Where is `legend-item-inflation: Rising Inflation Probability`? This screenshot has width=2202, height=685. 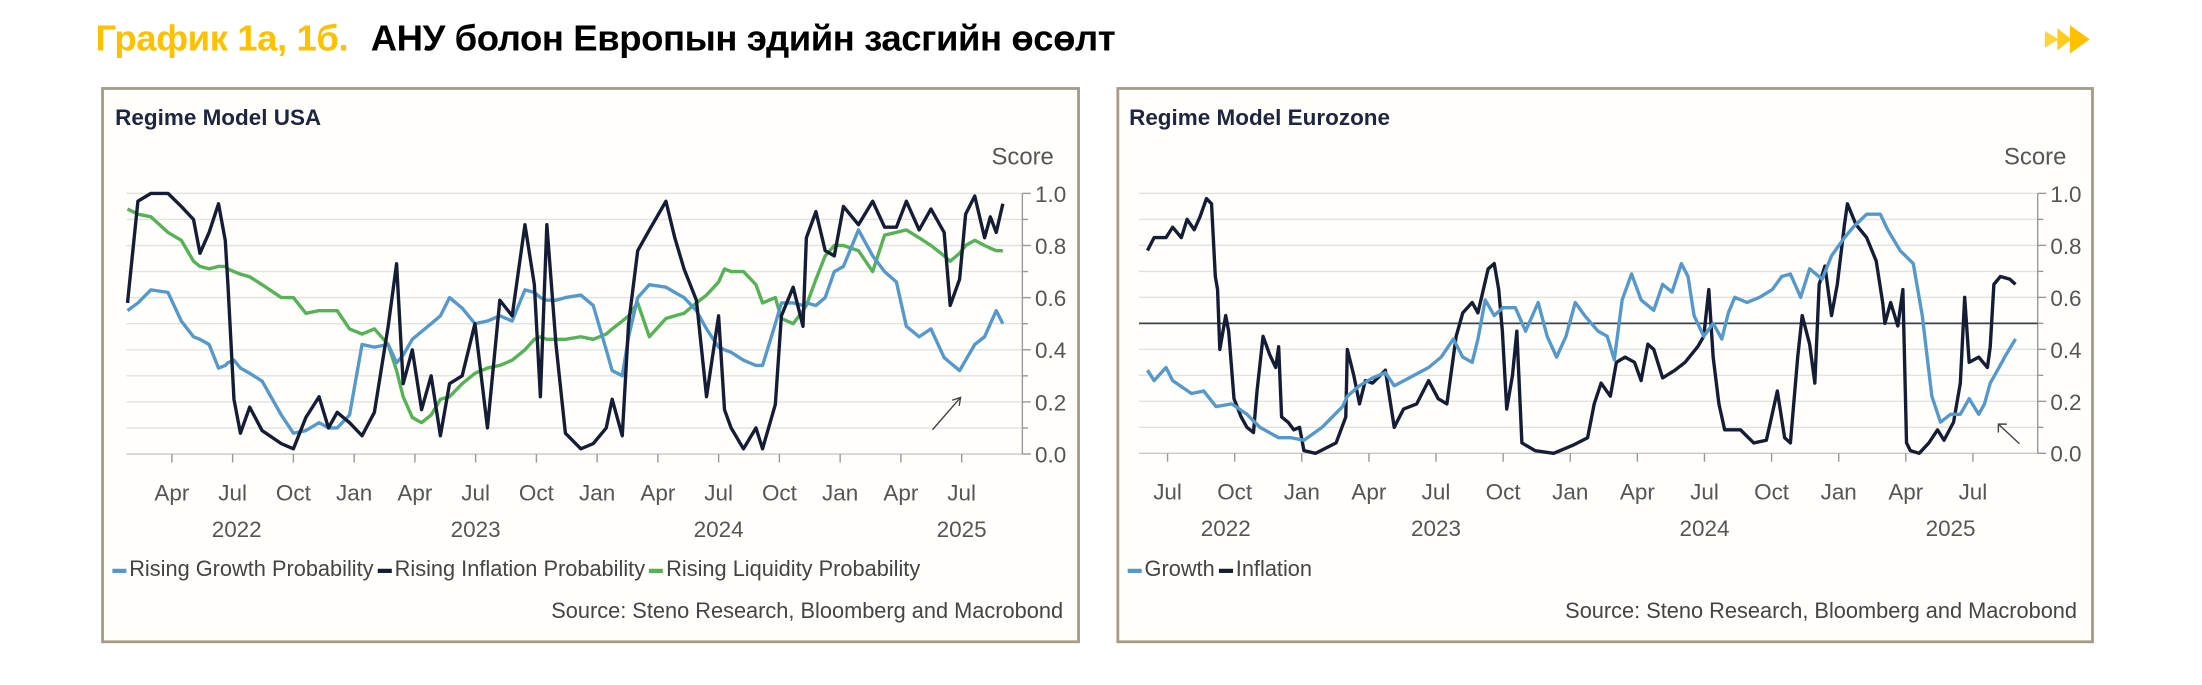 legend-item-inflation: Rising Inflation Probability is located at coordinates (511, 570).